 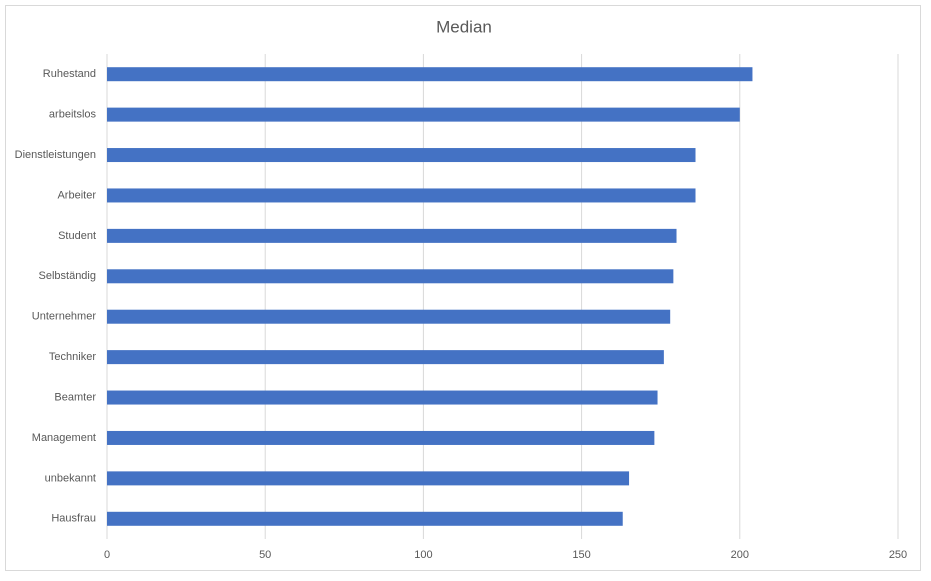 What do you see at coordinates (64, 317) in the screenshot?
I see `y-tick-label: Unternehmer` at bounding box center [64, 317].